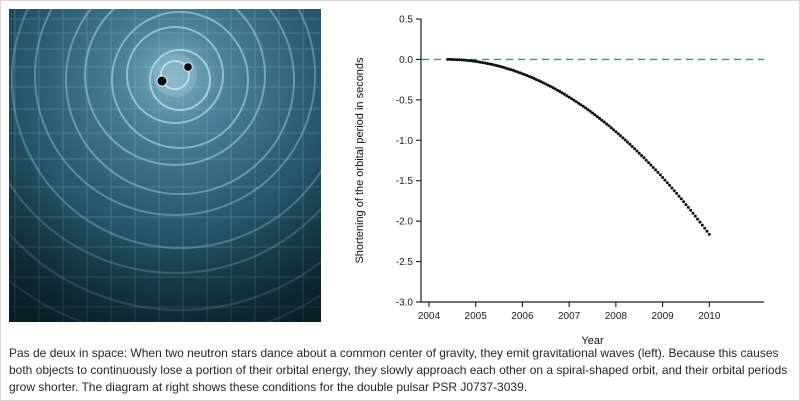 Image resolution: width=800 pixels, height=401 pixels. What do you see at coordinates (429, 316) in the screenshot?
I see `x-tick-label: 2004` at bounding box center [429, 316].